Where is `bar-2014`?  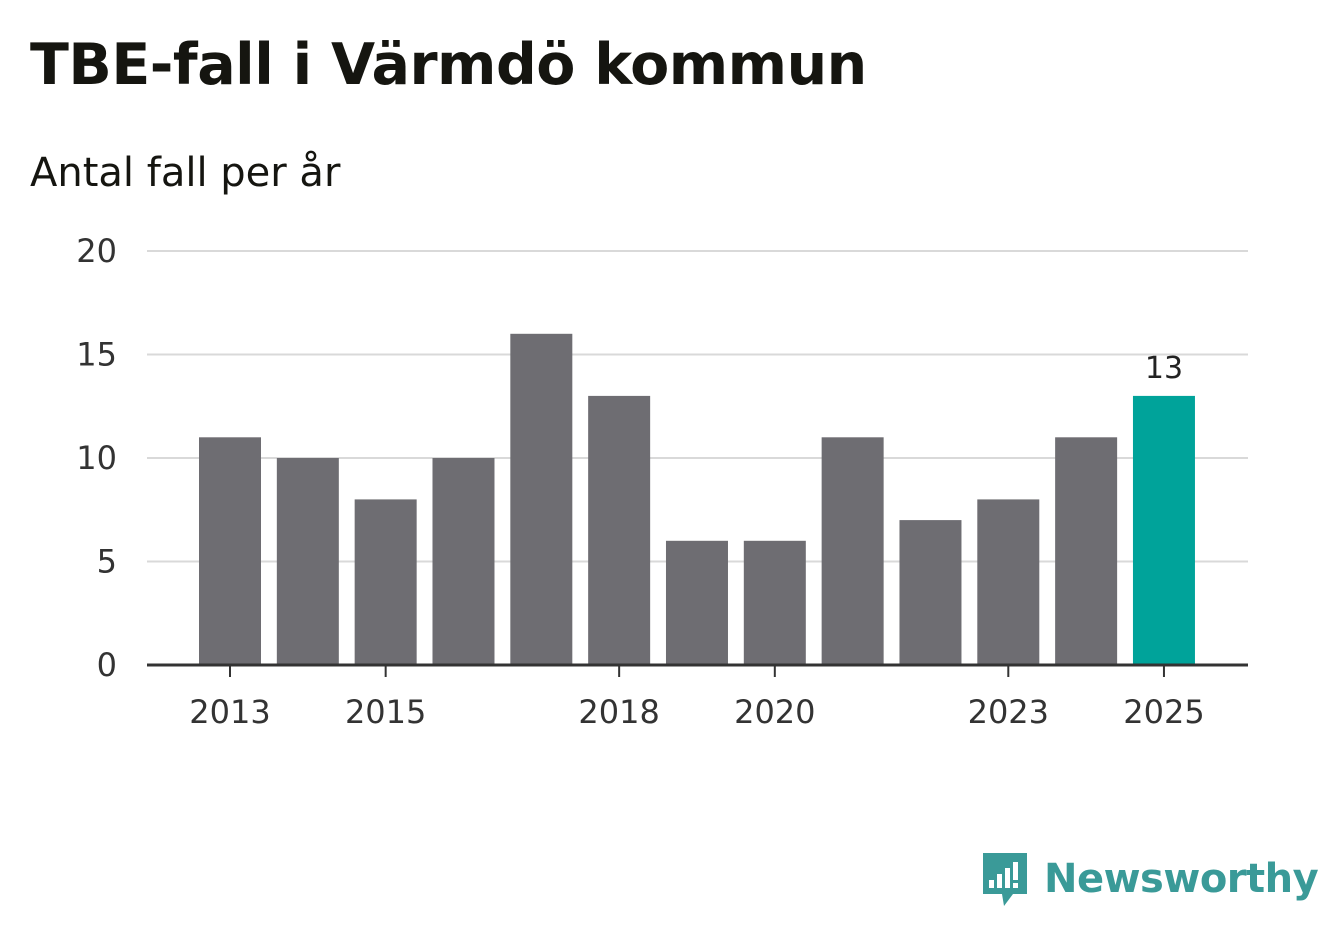 bar-2014 is located at coordinates (307, 561).